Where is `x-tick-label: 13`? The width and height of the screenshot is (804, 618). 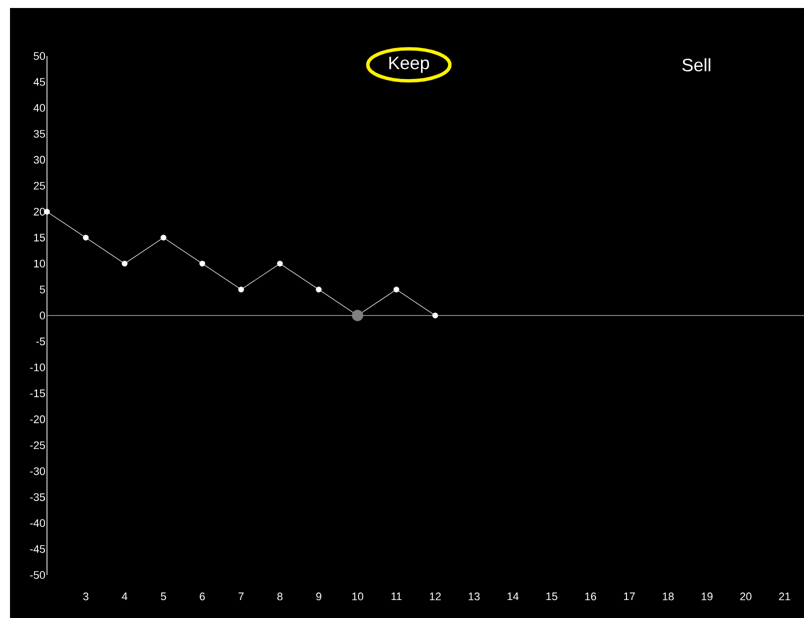
x-tick-label: 13 is located at coordinates (474, 596).